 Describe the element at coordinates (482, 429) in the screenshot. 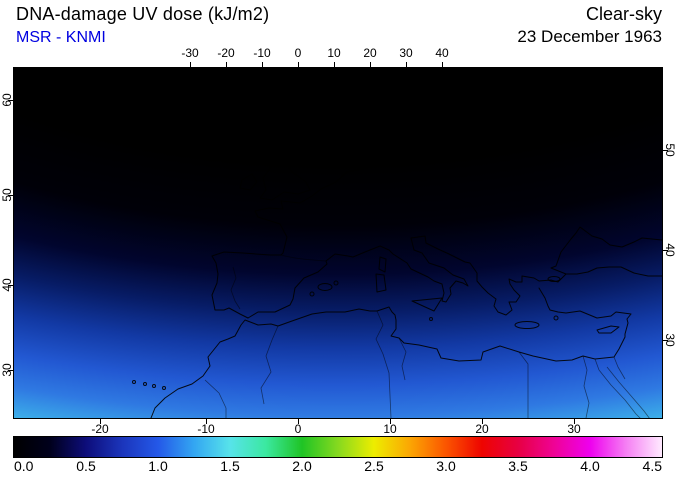

I see `x-axis-bottom-tick-label: 20` at that location.